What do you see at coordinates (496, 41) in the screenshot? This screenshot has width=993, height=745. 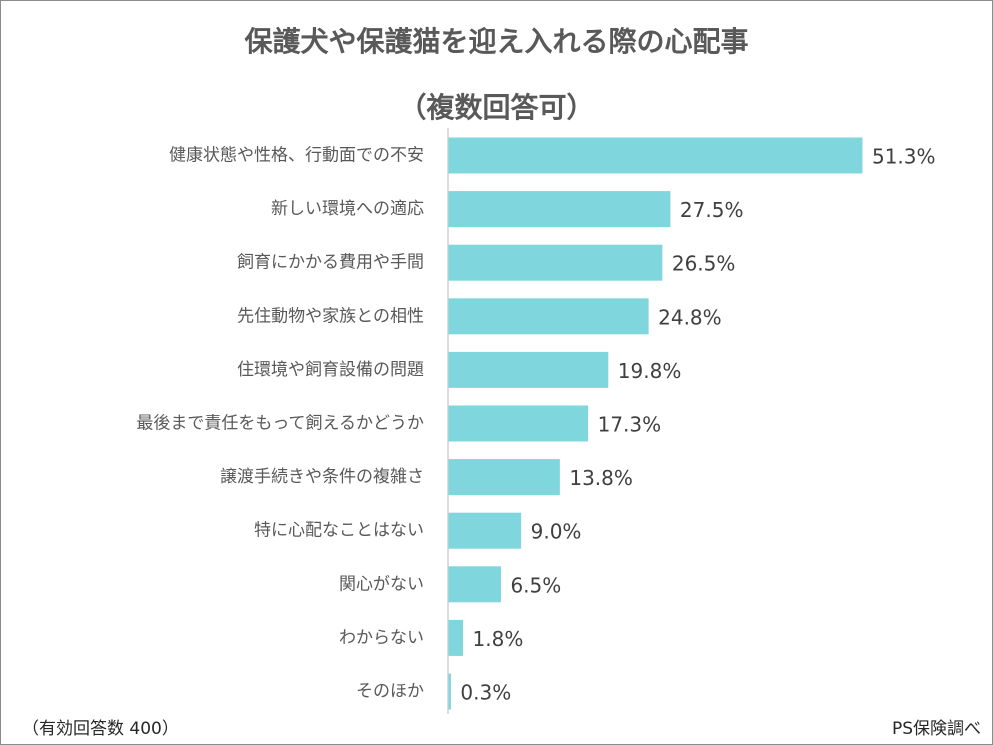 I see `chart-title: 保護犬や保護猫を迎え入れる際の心配事` at bounding box center [496, 41].